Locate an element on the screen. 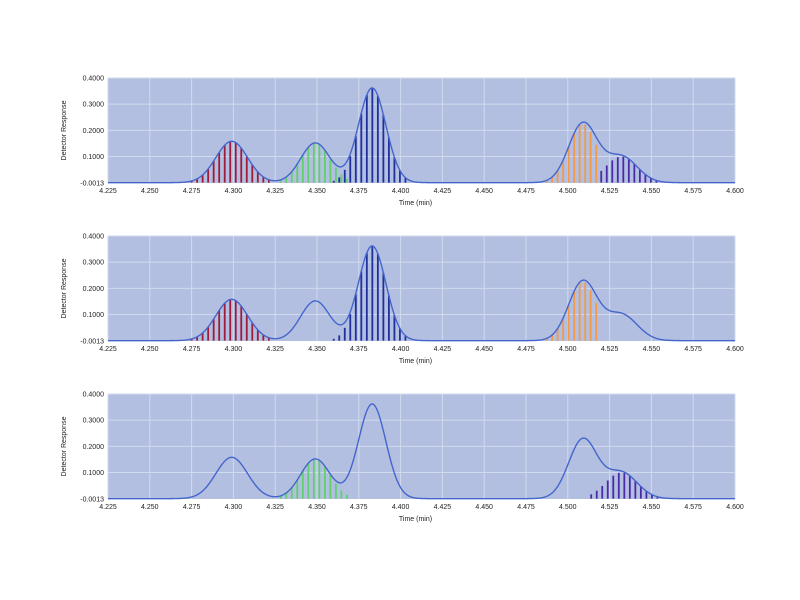 This screenshot has width=800, height=600. y-tick-label: 0.2000 is located at coordinates (94, 131).